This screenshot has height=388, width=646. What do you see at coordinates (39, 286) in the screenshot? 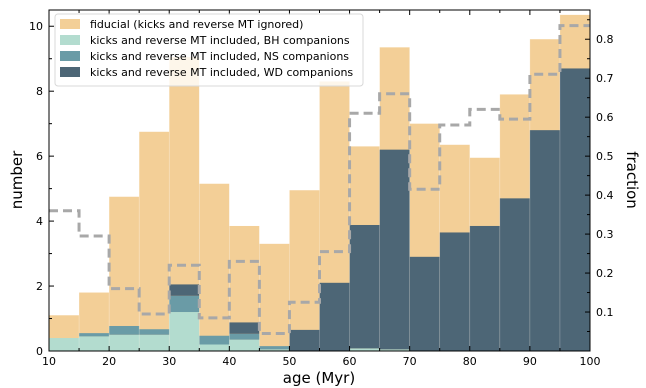
I see `y-tick-label: 2` at bounding box center [39, 286].